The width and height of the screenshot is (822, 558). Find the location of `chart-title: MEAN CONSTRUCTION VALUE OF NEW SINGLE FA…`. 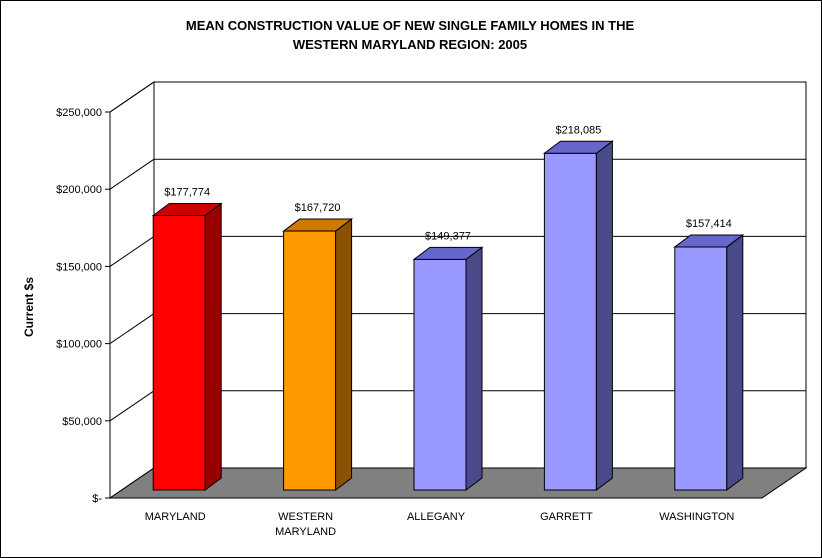

chart-title: MEAN CONSTRUCTION VALUE OF NEW SINGLE FA… is located at coordinates (410, 35).